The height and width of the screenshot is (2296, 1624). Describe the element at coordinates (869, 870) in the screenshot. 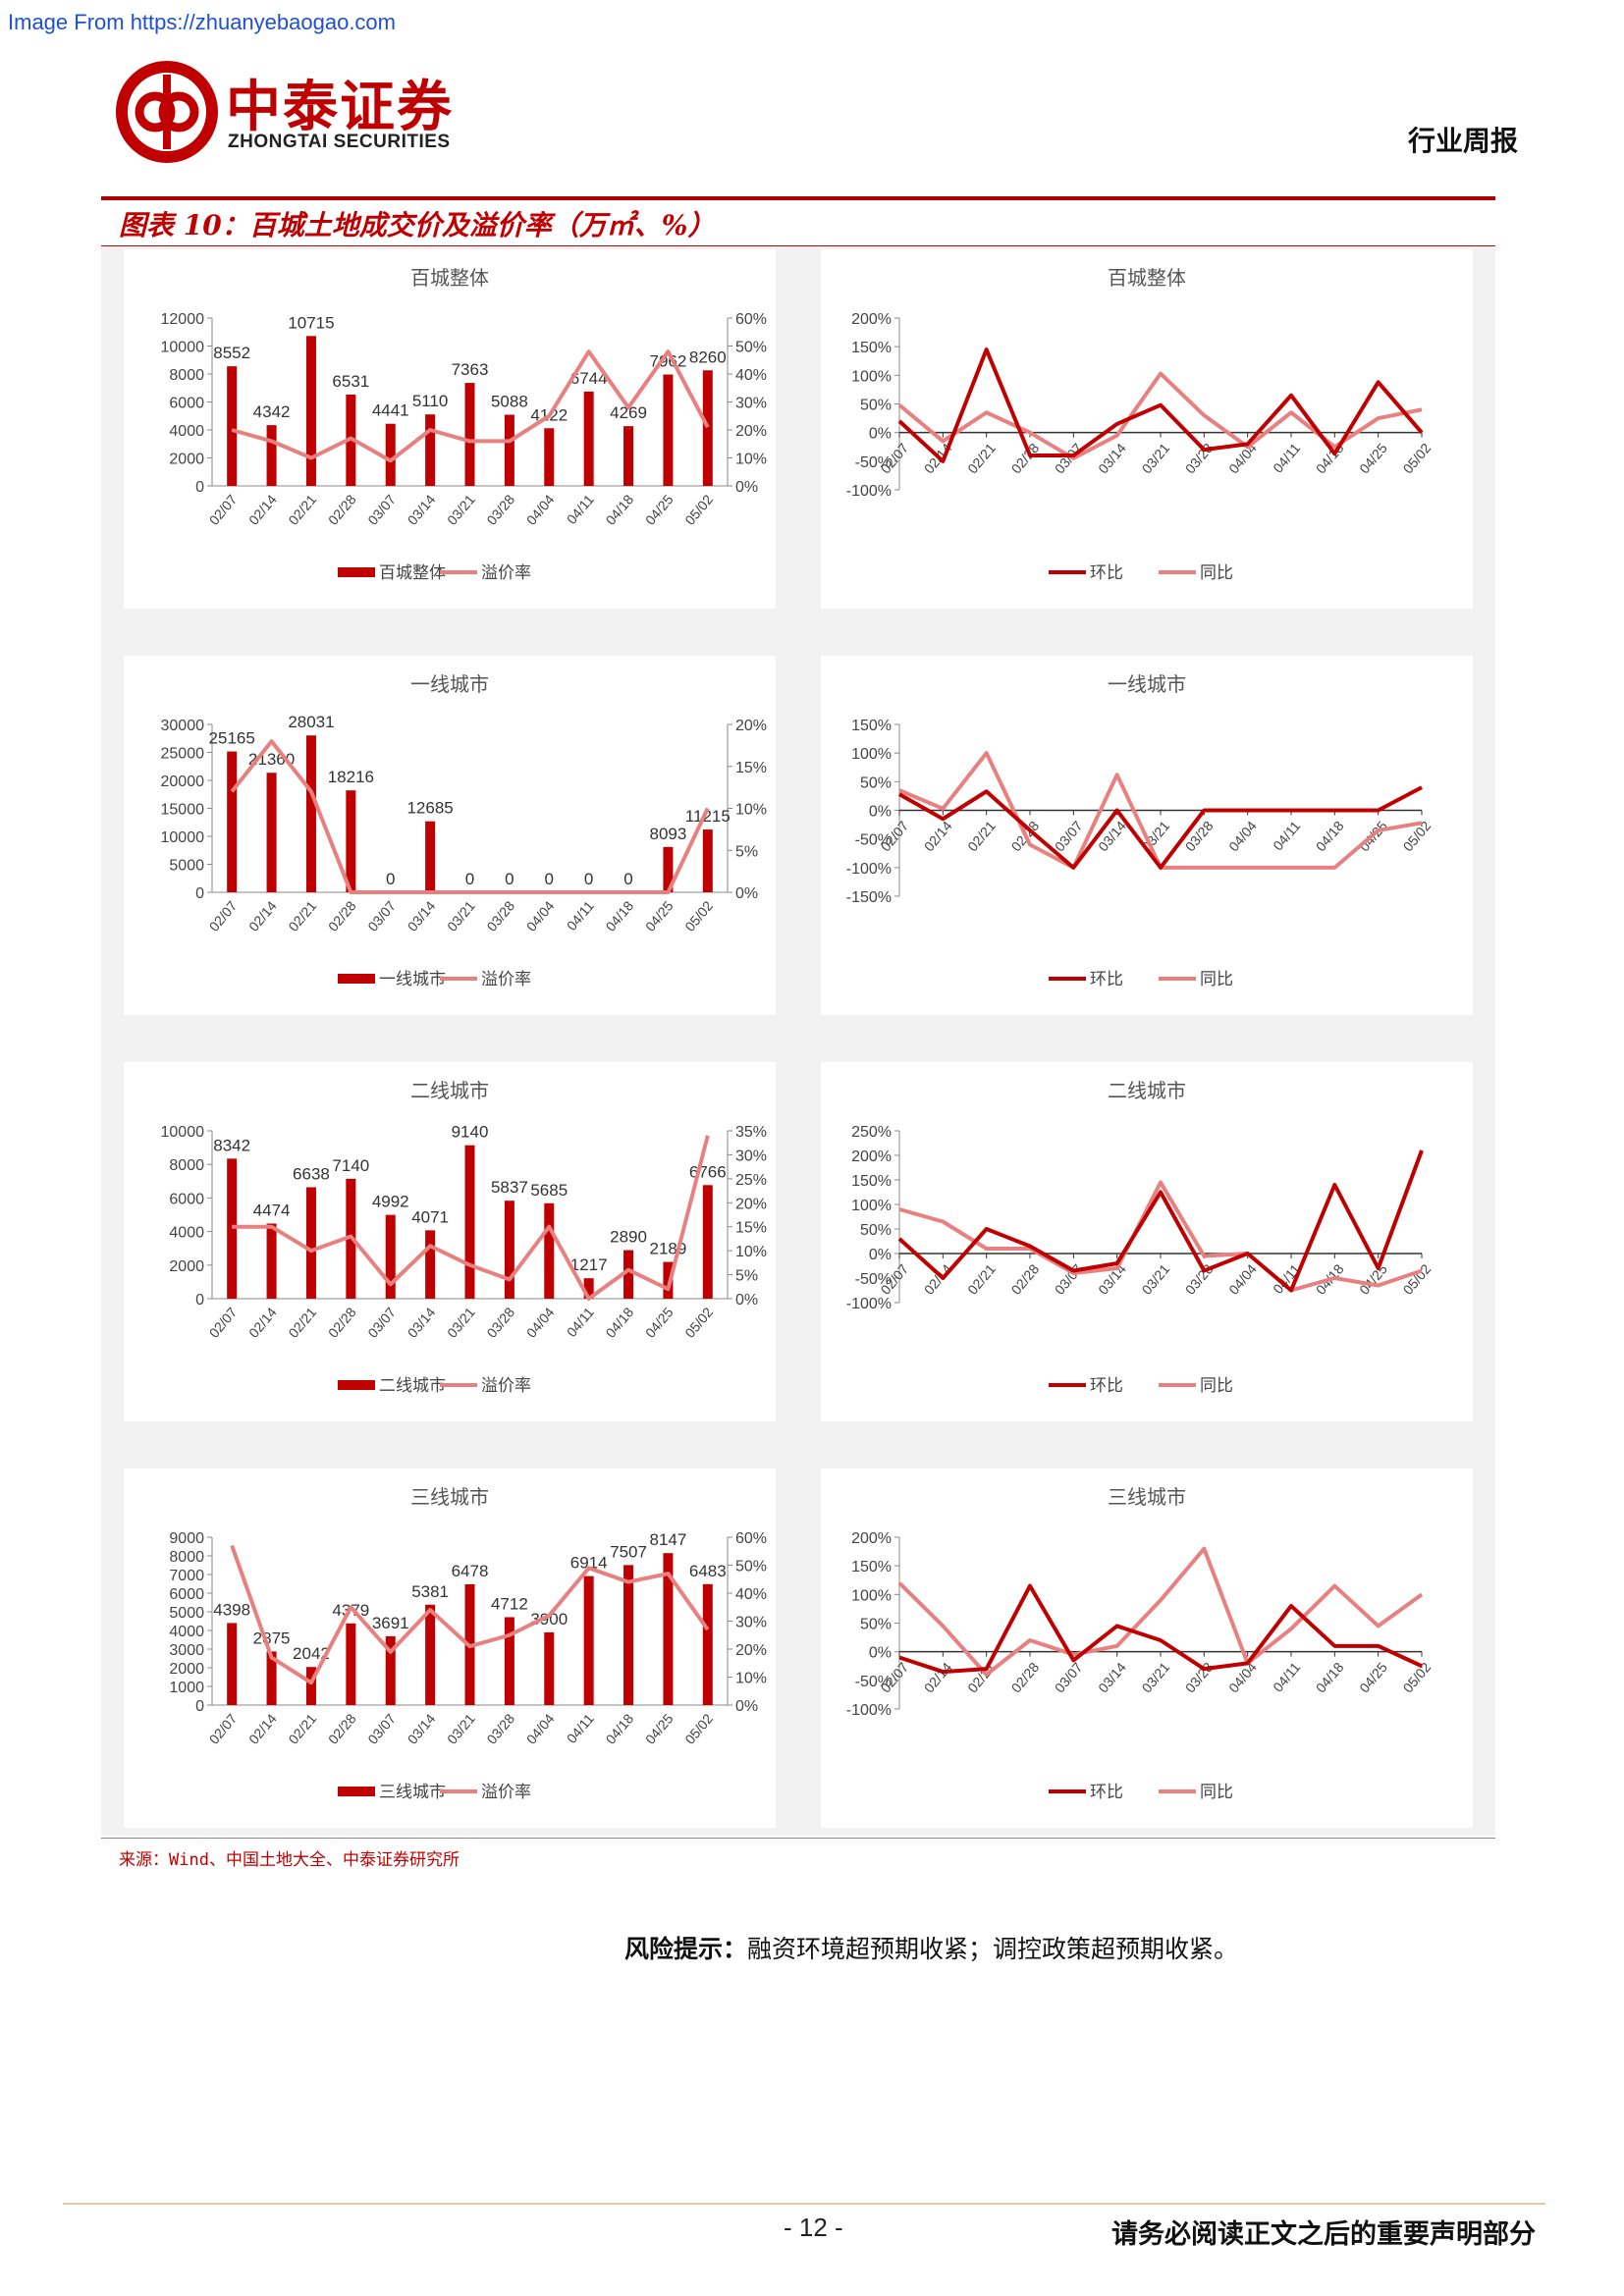

I see `y-axis-tick-label: -100%` at that location.